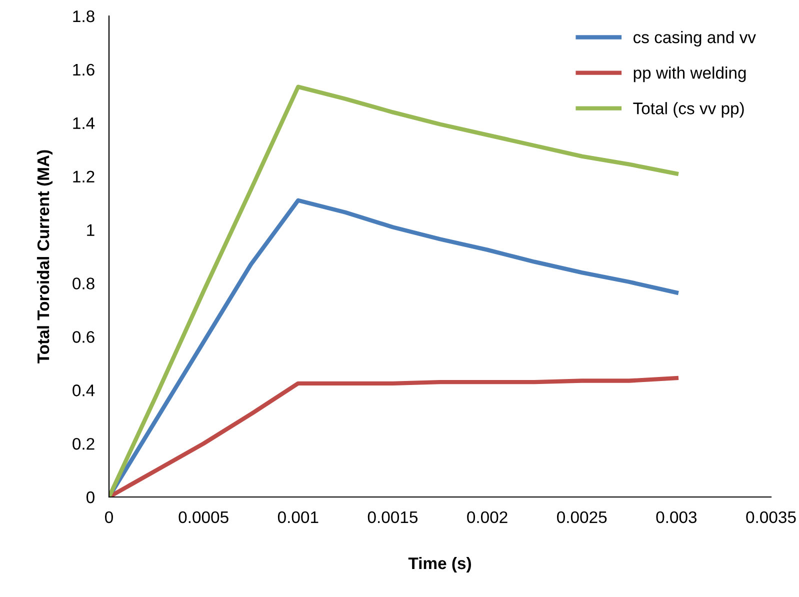  I want to click on legend-label: pp with welding, so click(690, 74).